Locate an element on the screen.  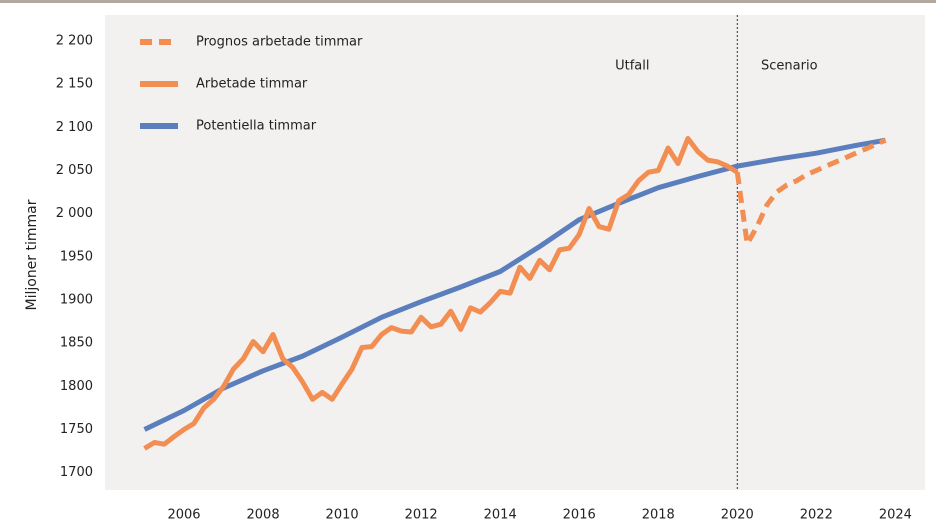
y-tick-label: 1950 is located at coordinates (76, 256).